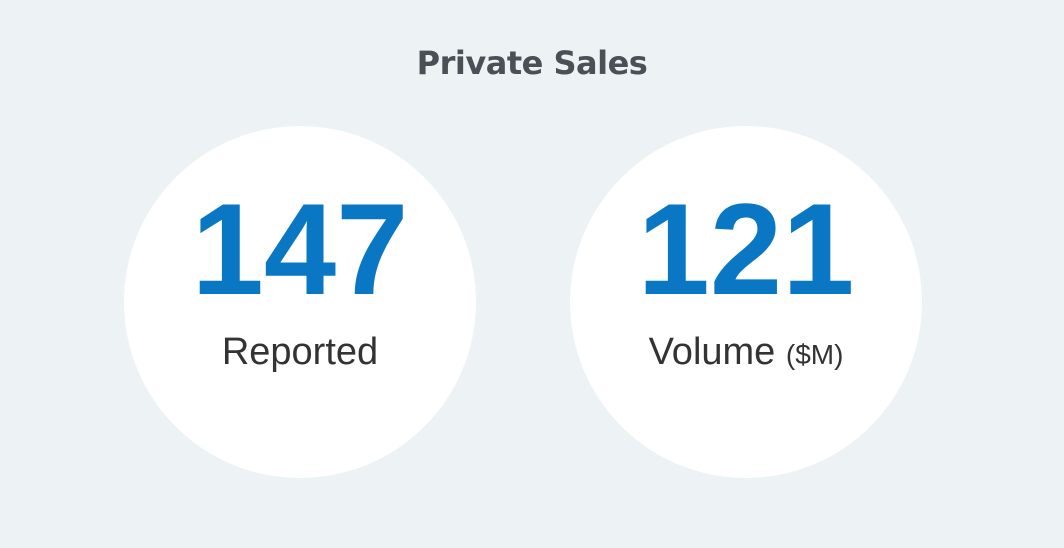 This screenshot has width=1064, height=548. What do you see at coordinates (814, 354) in the screenshot?
I see `unit-text: ($M)` at bounding box center [814, 354].